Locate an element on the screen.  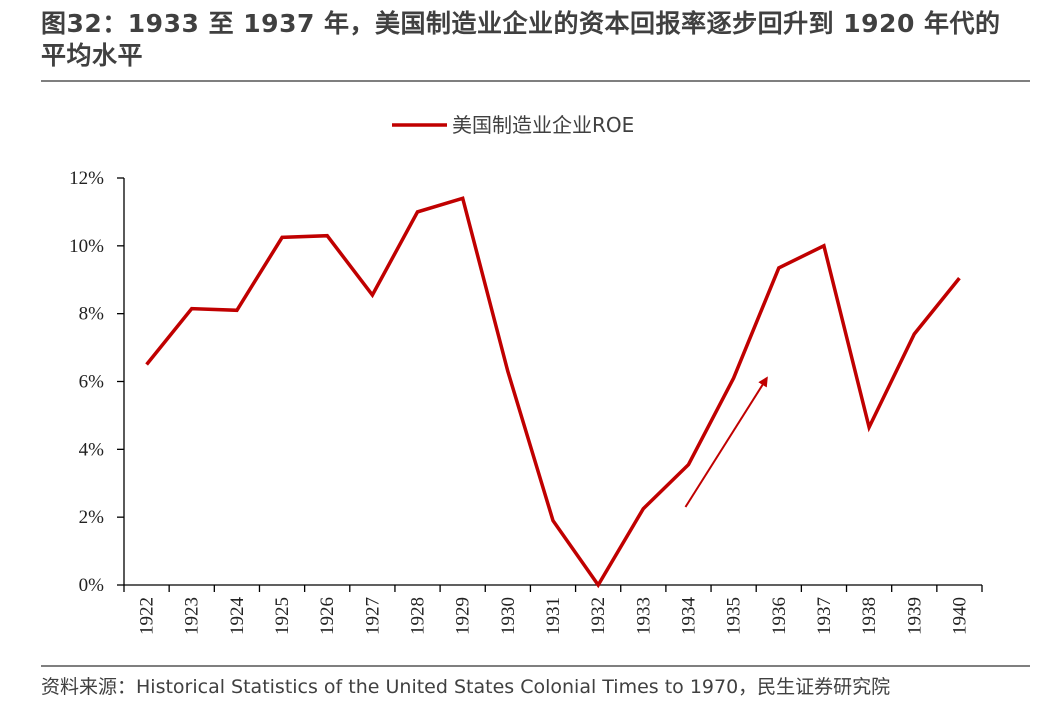
y-tick-label: 6% is located at coordinates (92, 382).